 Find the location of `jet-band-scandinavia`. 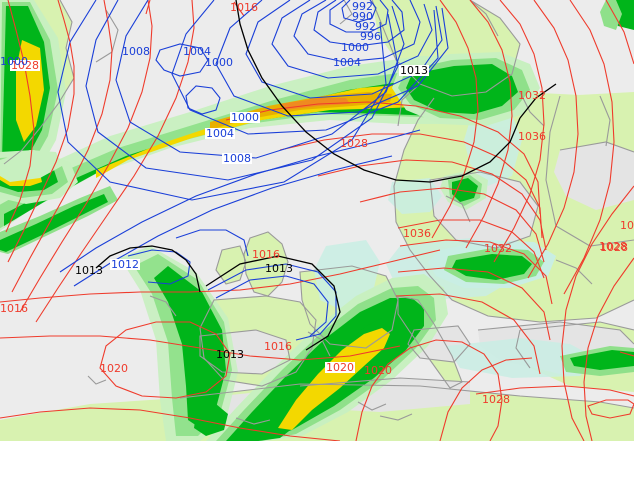

jet-band-scandinavia is located at coordinates (466, 89).